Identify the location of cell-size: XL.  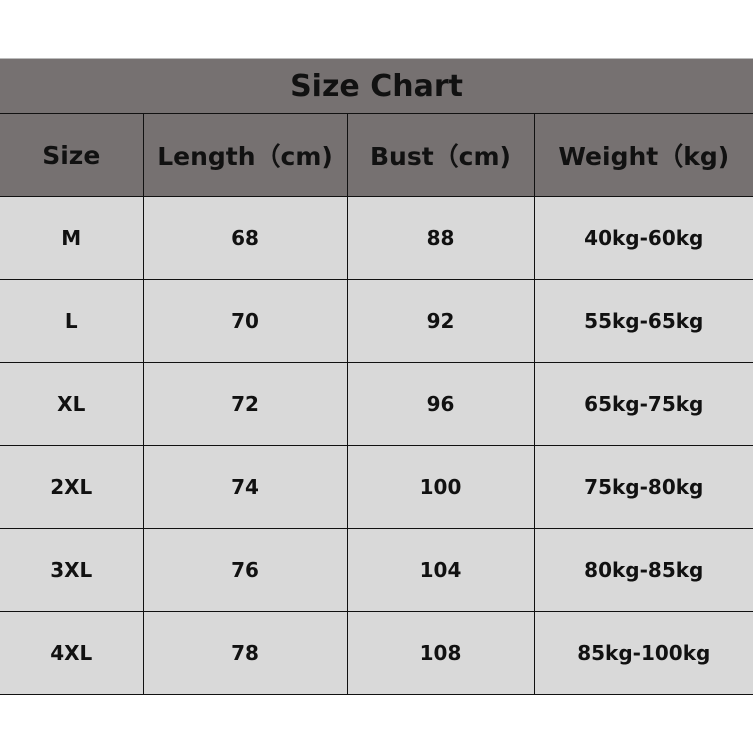
(72, 404).